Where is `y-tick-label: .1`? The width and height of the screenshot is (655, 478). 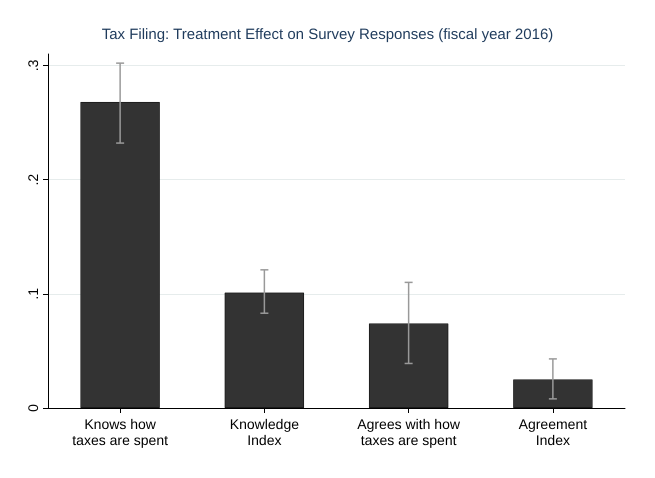 y-tick-label: .1 is located at coordinates (33, 294).